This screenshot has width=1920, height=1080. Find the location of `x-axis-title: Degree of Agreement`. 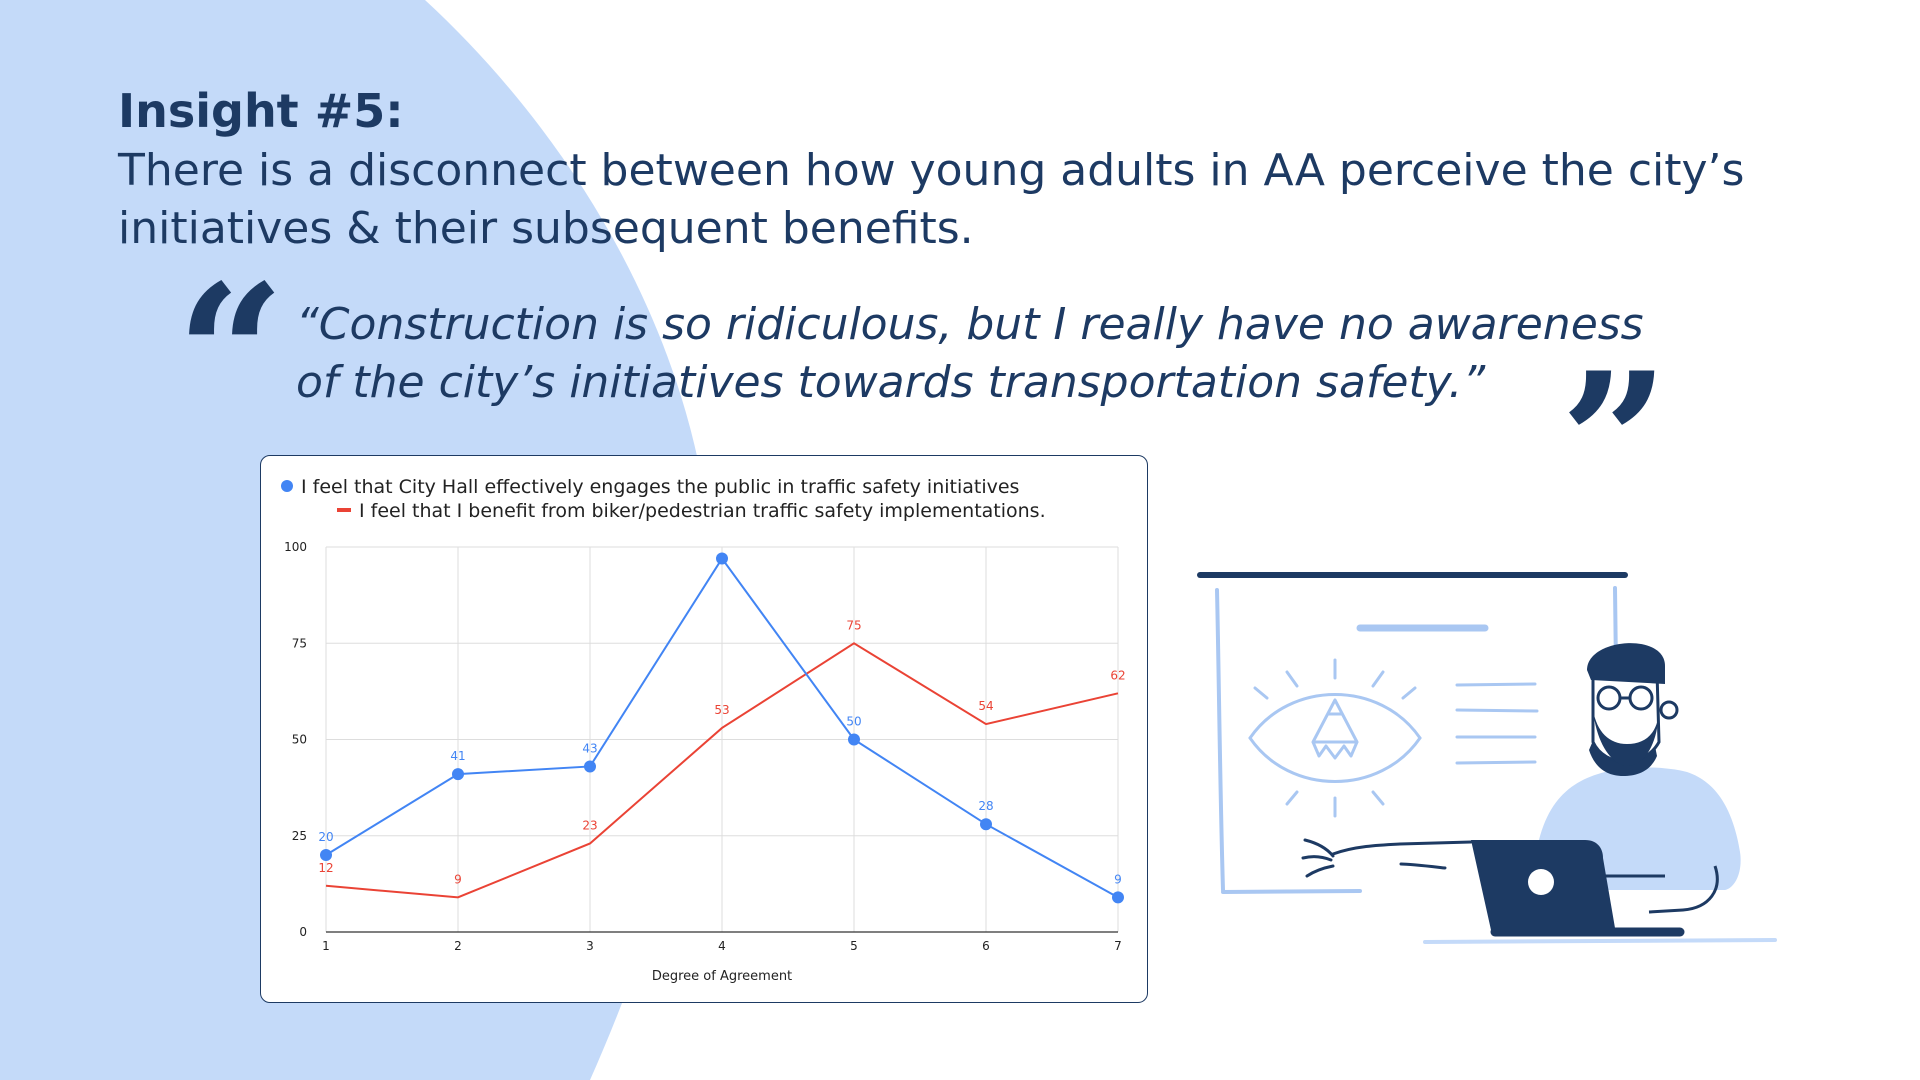

x-axis-title: Degree of Agreement is located at coordinates (722, 976).